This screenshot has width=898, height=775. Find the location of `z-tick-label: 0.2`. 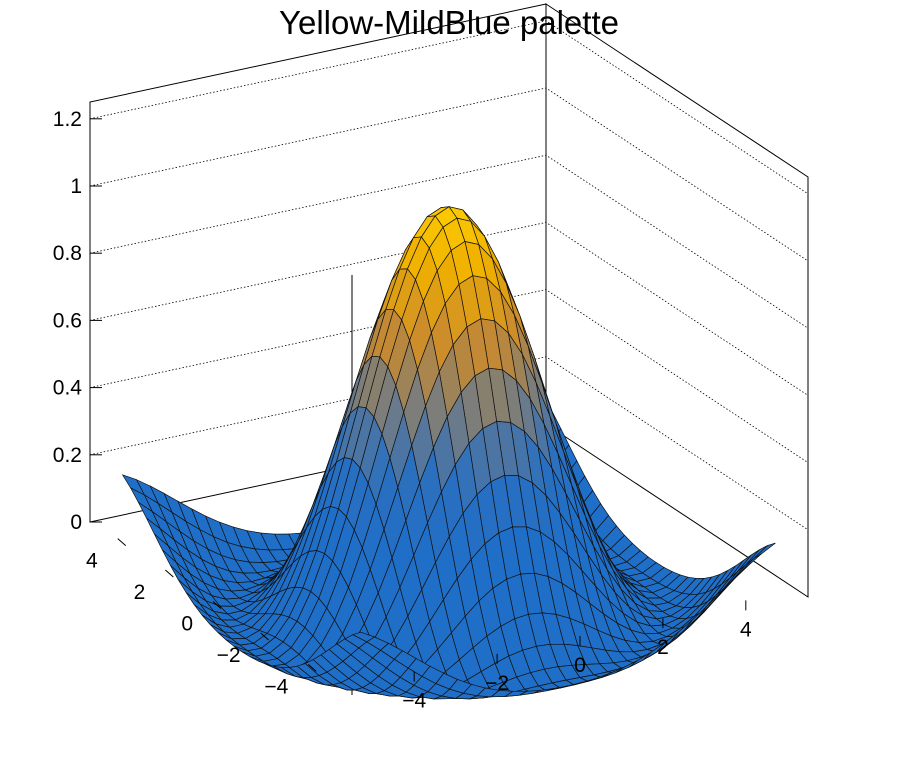

z-tick-label: 0.2 is located at coordinates (67, 455).